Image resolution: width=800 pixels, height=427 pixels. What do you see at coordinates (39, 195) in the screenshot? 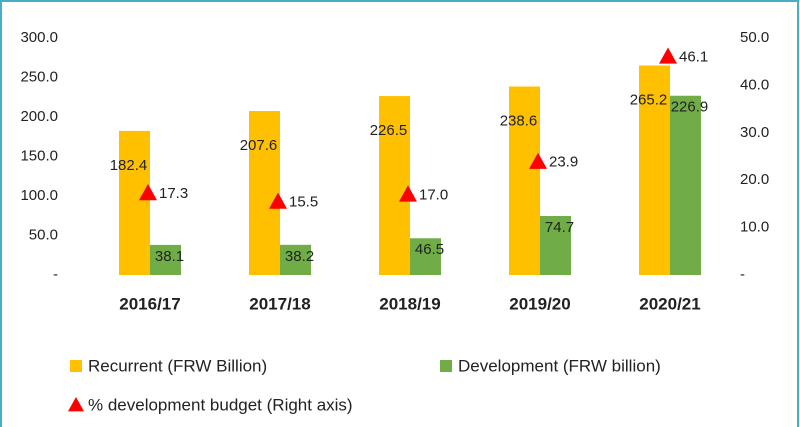
I see `y-tick-label: 100.0` at bounding box center [39, 195].